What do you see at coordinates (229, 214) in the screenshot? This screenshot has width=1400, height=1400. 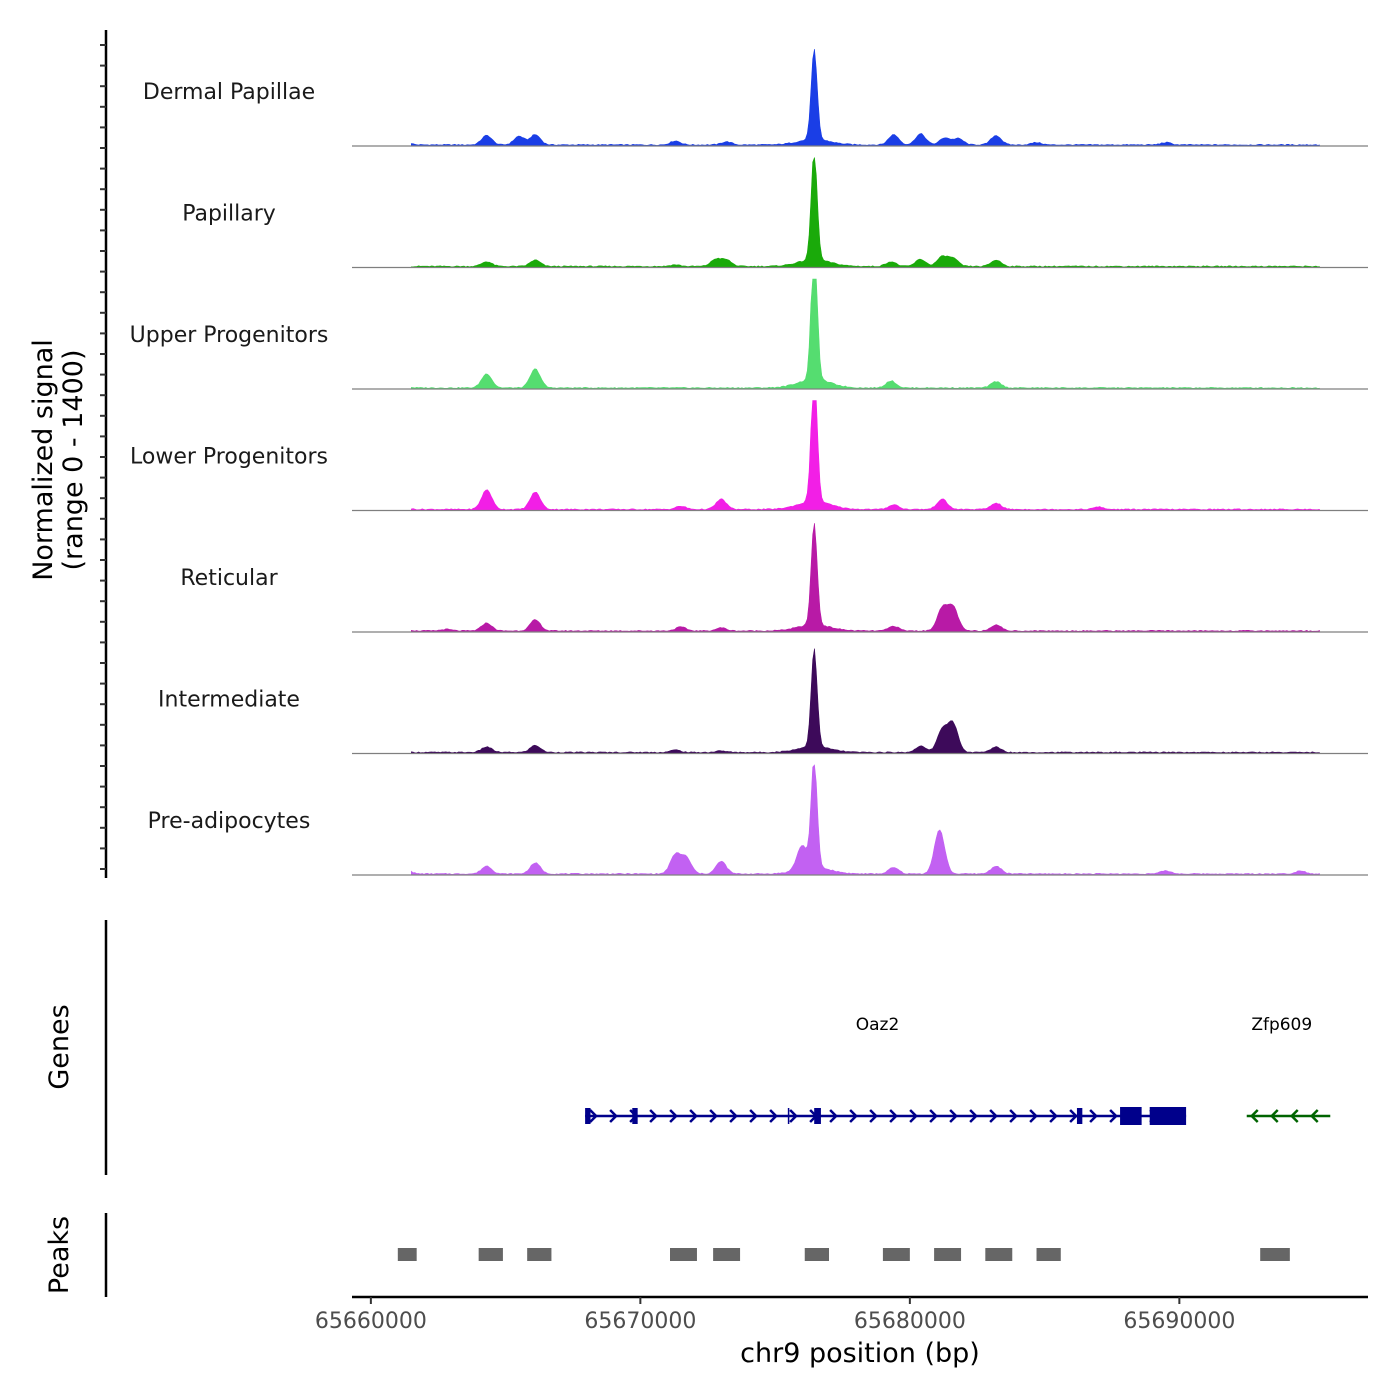 I see `track-label-1: Papillary` at bounding box center [229, 214].